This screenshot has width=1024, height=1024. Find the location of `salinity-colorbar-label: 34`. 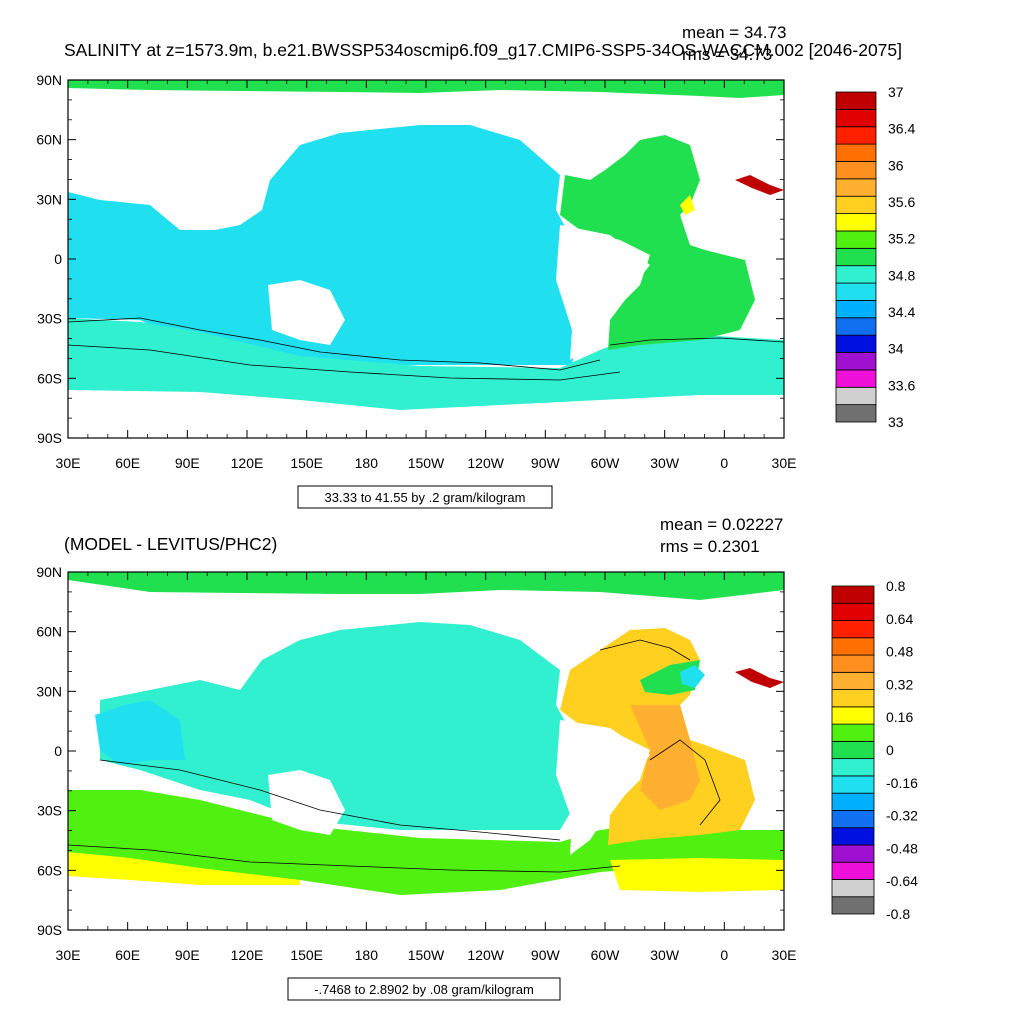

salinity-colorbar-label: 34 is located at coordinates (896, 349).